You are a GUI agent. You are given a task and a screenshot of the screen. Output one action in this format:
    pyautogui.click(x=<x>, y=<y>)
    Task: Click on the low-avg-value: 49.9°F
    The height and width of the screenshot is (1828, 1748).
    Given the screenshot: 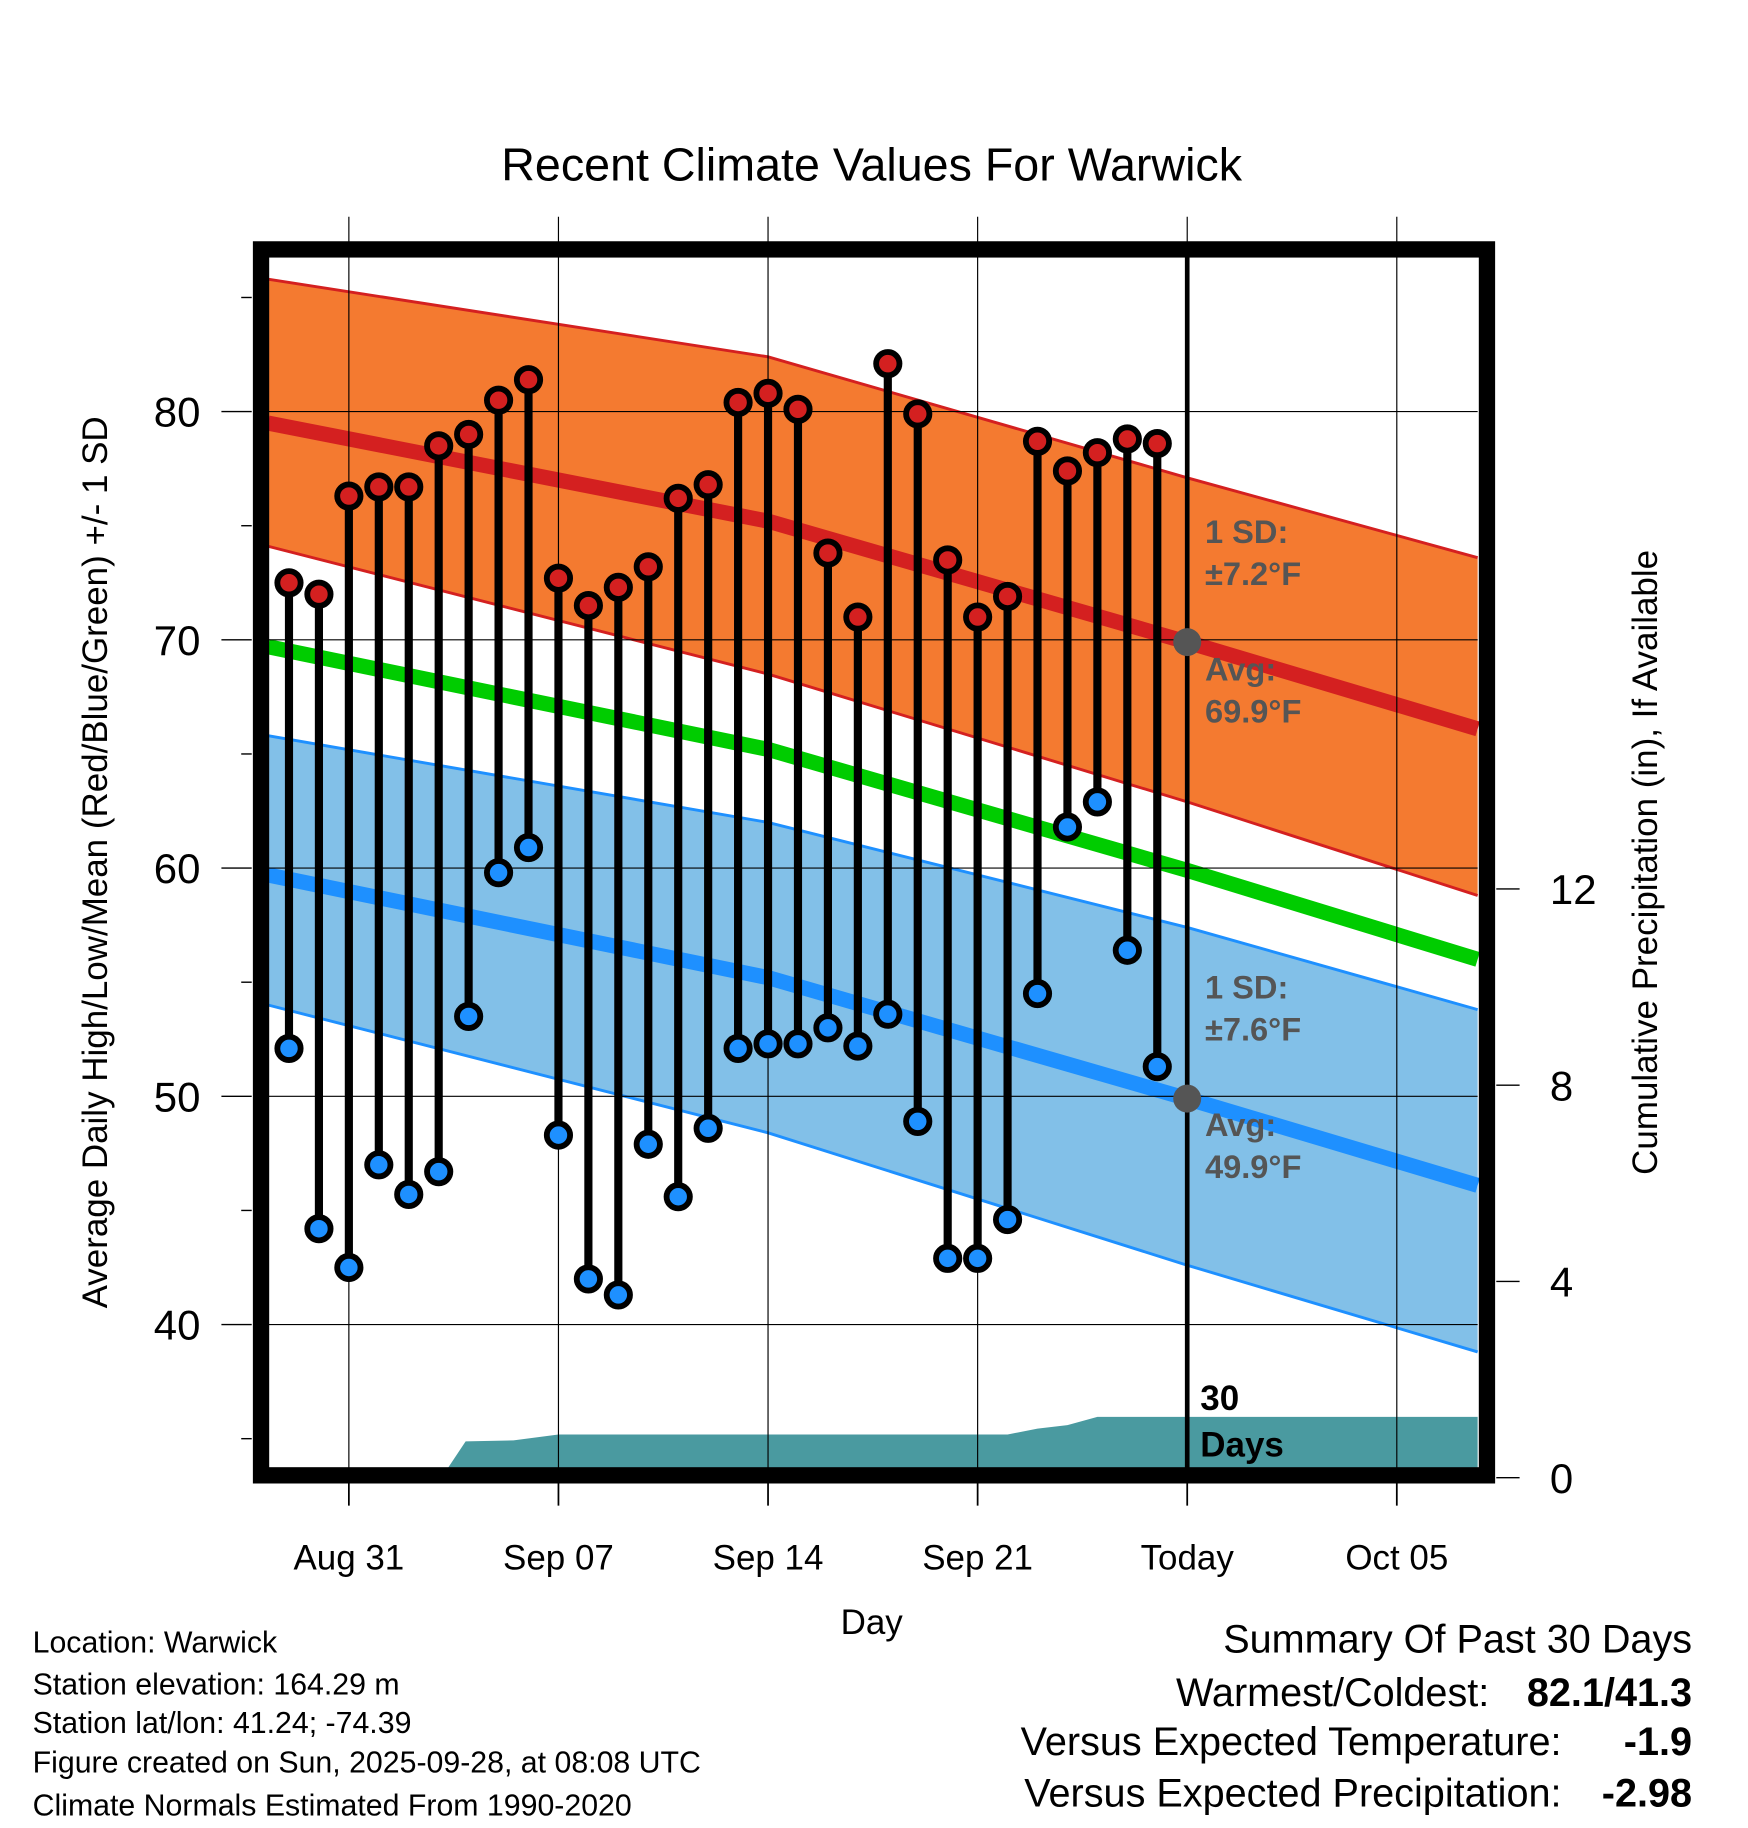 What is the action you would take?
    pyautogui.click(x=1253, y=1166)
    